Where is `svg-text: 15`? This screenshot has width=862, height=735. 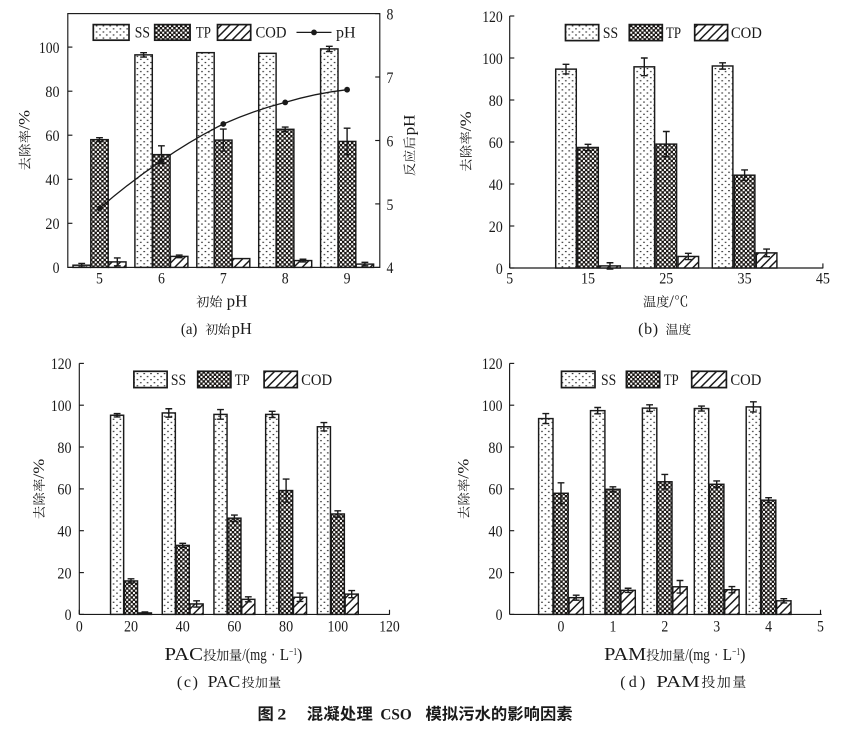
svg-text: 15 is located at coordinates (588, 279).